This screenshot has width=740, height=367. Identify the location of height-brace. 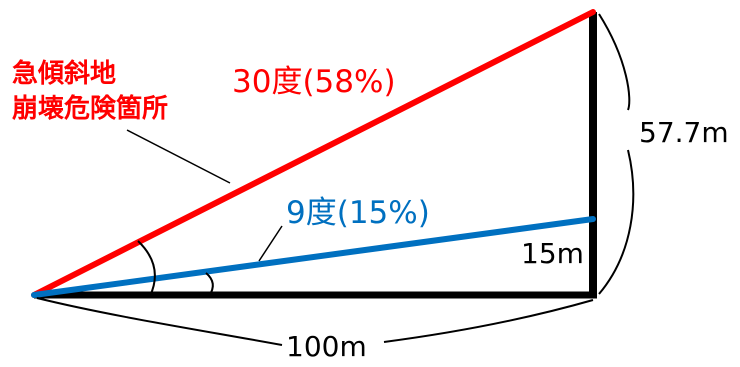
(616, 154).